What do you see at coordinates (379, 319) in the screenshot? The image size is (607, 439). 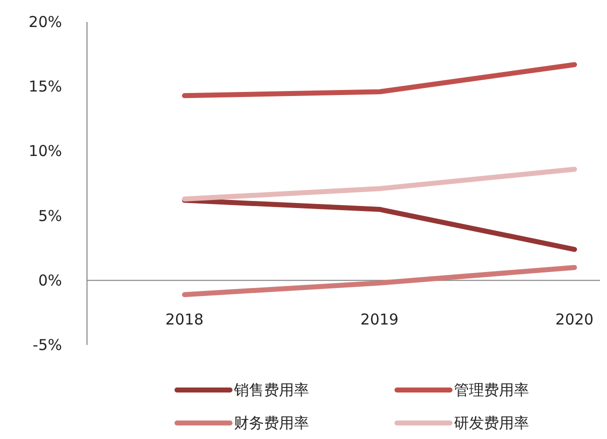 I see `x-tick-label: 2019` at bounding box center [379, 319].